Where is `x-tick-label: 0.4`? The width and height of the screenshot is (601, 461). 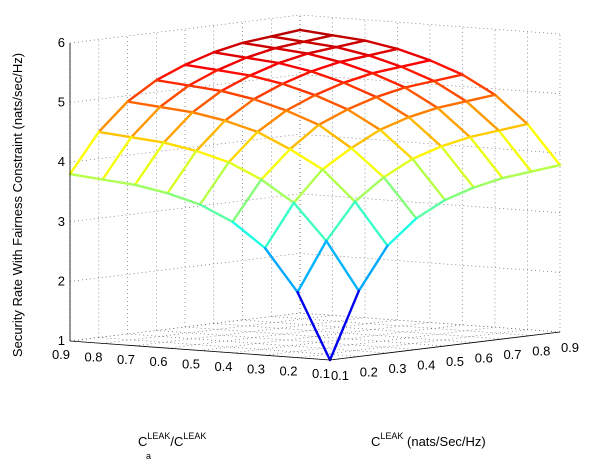
x-tick-label: 0.4 is located at coordinates (223, 366).